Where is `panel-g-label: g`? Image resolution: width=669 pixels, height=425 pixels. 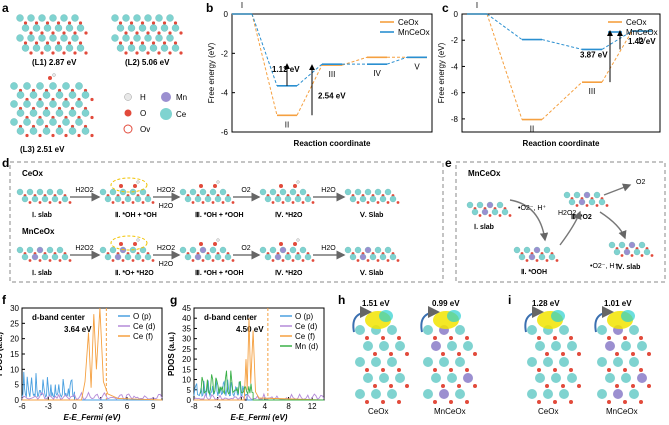
panel-g-label: g is located at coordinates (173, 300).